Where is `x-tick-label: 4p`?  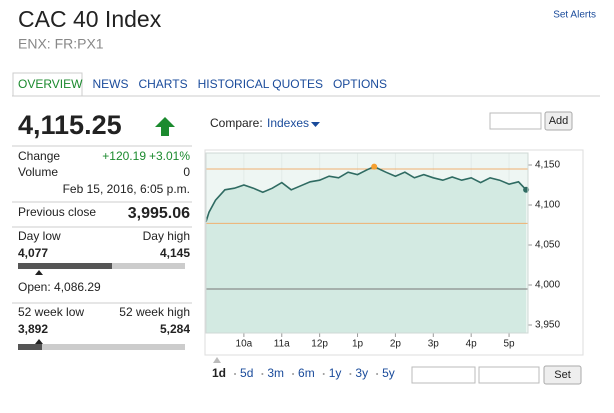
x-tick-label: 4p is located at coordinates (472, 344).